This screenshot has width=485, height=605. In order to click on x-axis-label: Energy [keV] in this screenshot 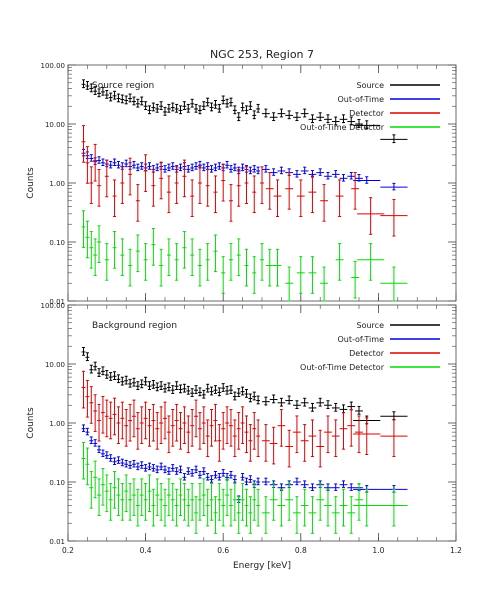, I will do `click(262, 566)`.